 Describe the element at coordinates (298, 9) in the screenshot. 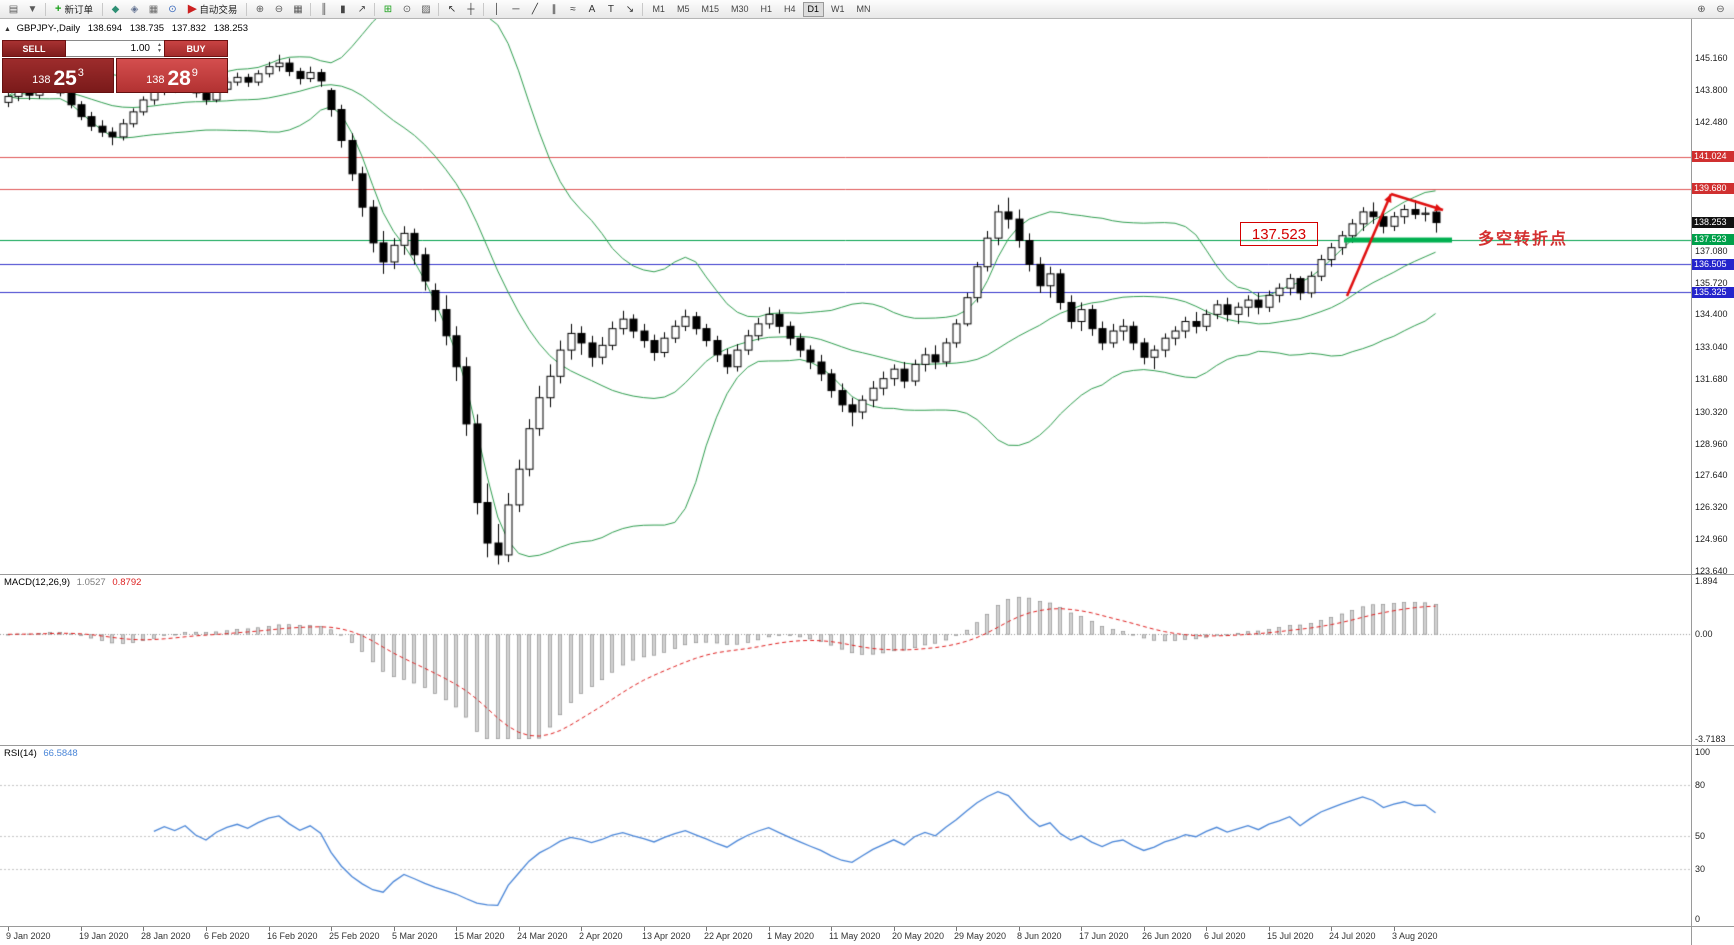

I see `tile-windows-icon: ▦` at that location.